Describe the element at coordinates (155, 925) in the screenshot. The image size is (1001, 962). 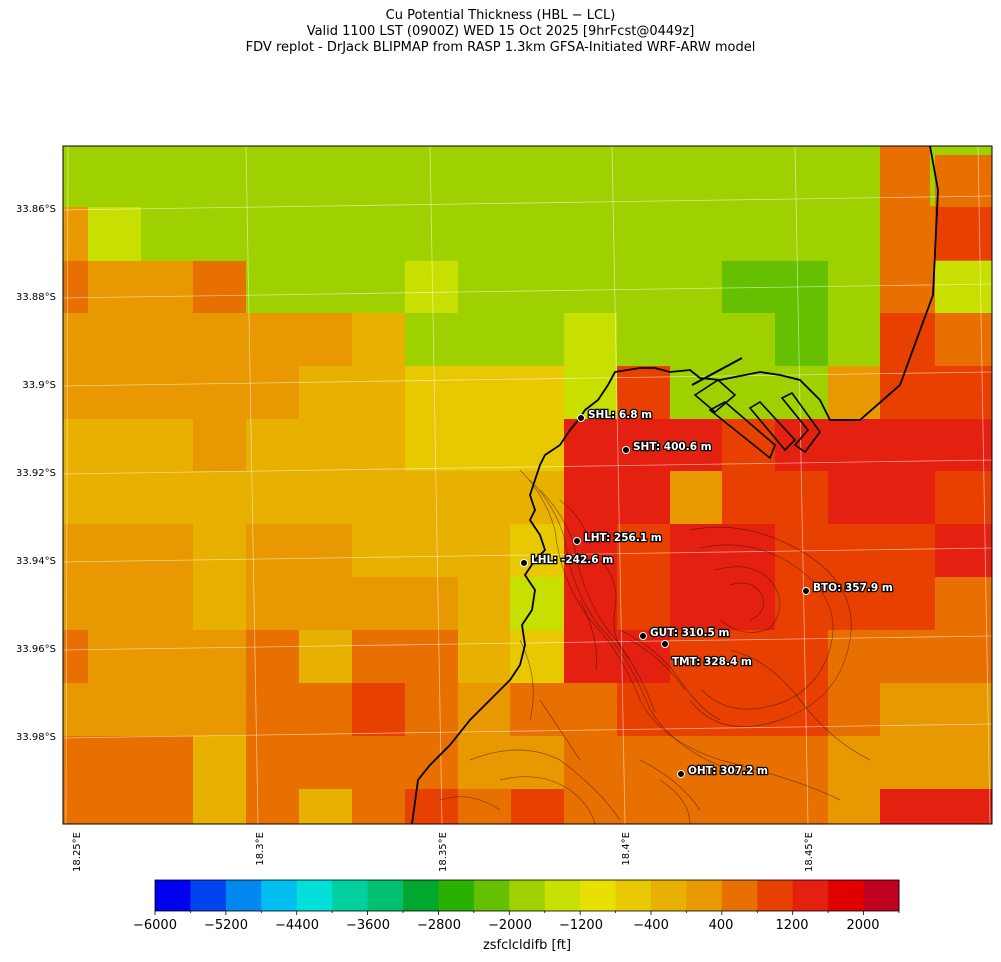
I see `colorbar-tick-label: −6000` at that location.